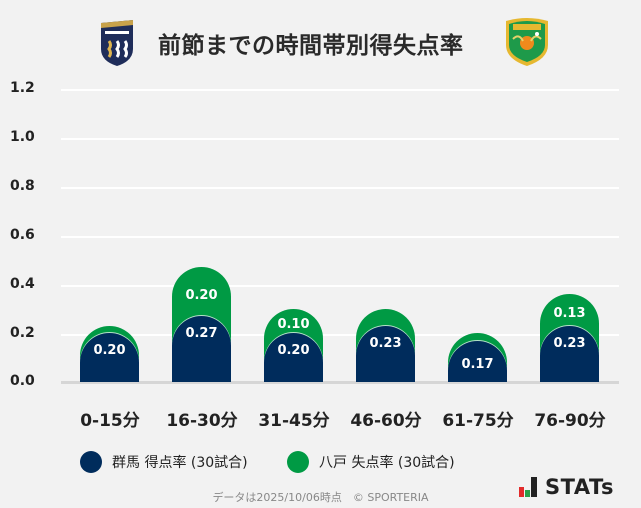  Describe the element at coordinates (201, 334) in the screenshot. I see `bar-value-label: 0.27` at that location.